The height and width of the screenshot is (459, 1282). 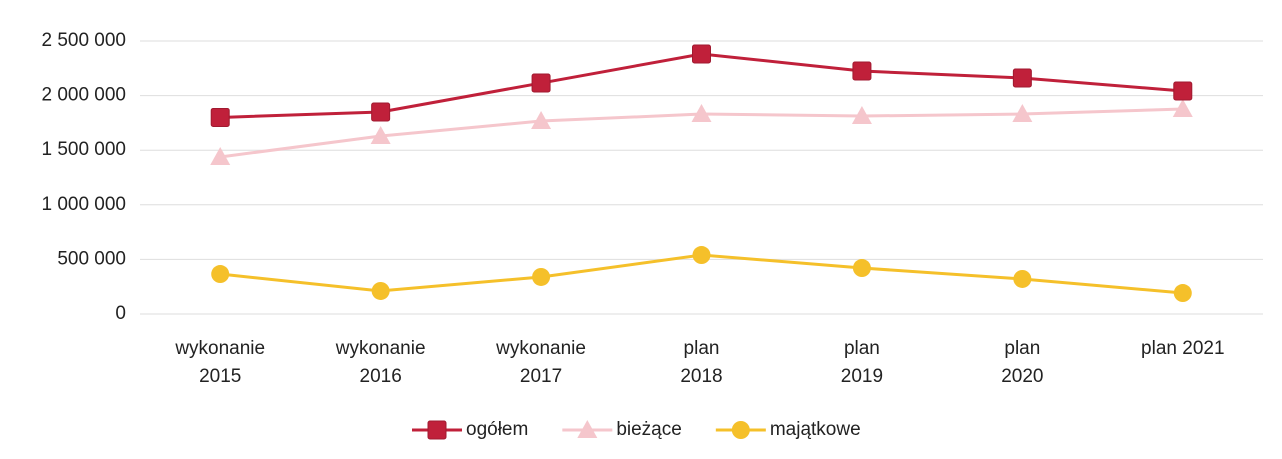 What do you see at coordinates (381, 376) in the screenshot?
I see `x-tick-label: 2016` at bounding box center [381, 376].